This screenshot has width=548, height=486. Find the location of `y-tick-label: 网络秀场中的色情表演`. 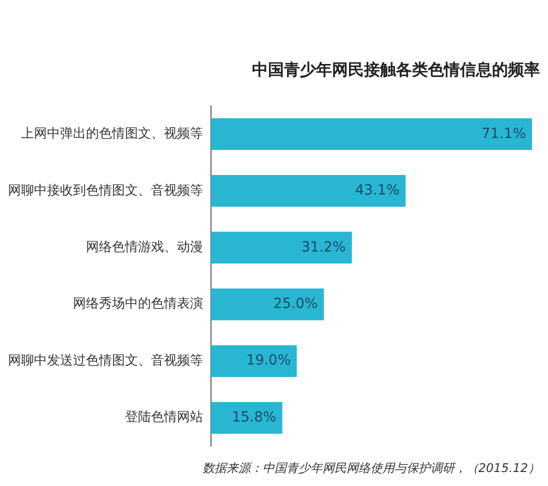

y-tick-label: 网络秀场中的色情表演 is located at coordinates (138, 304).